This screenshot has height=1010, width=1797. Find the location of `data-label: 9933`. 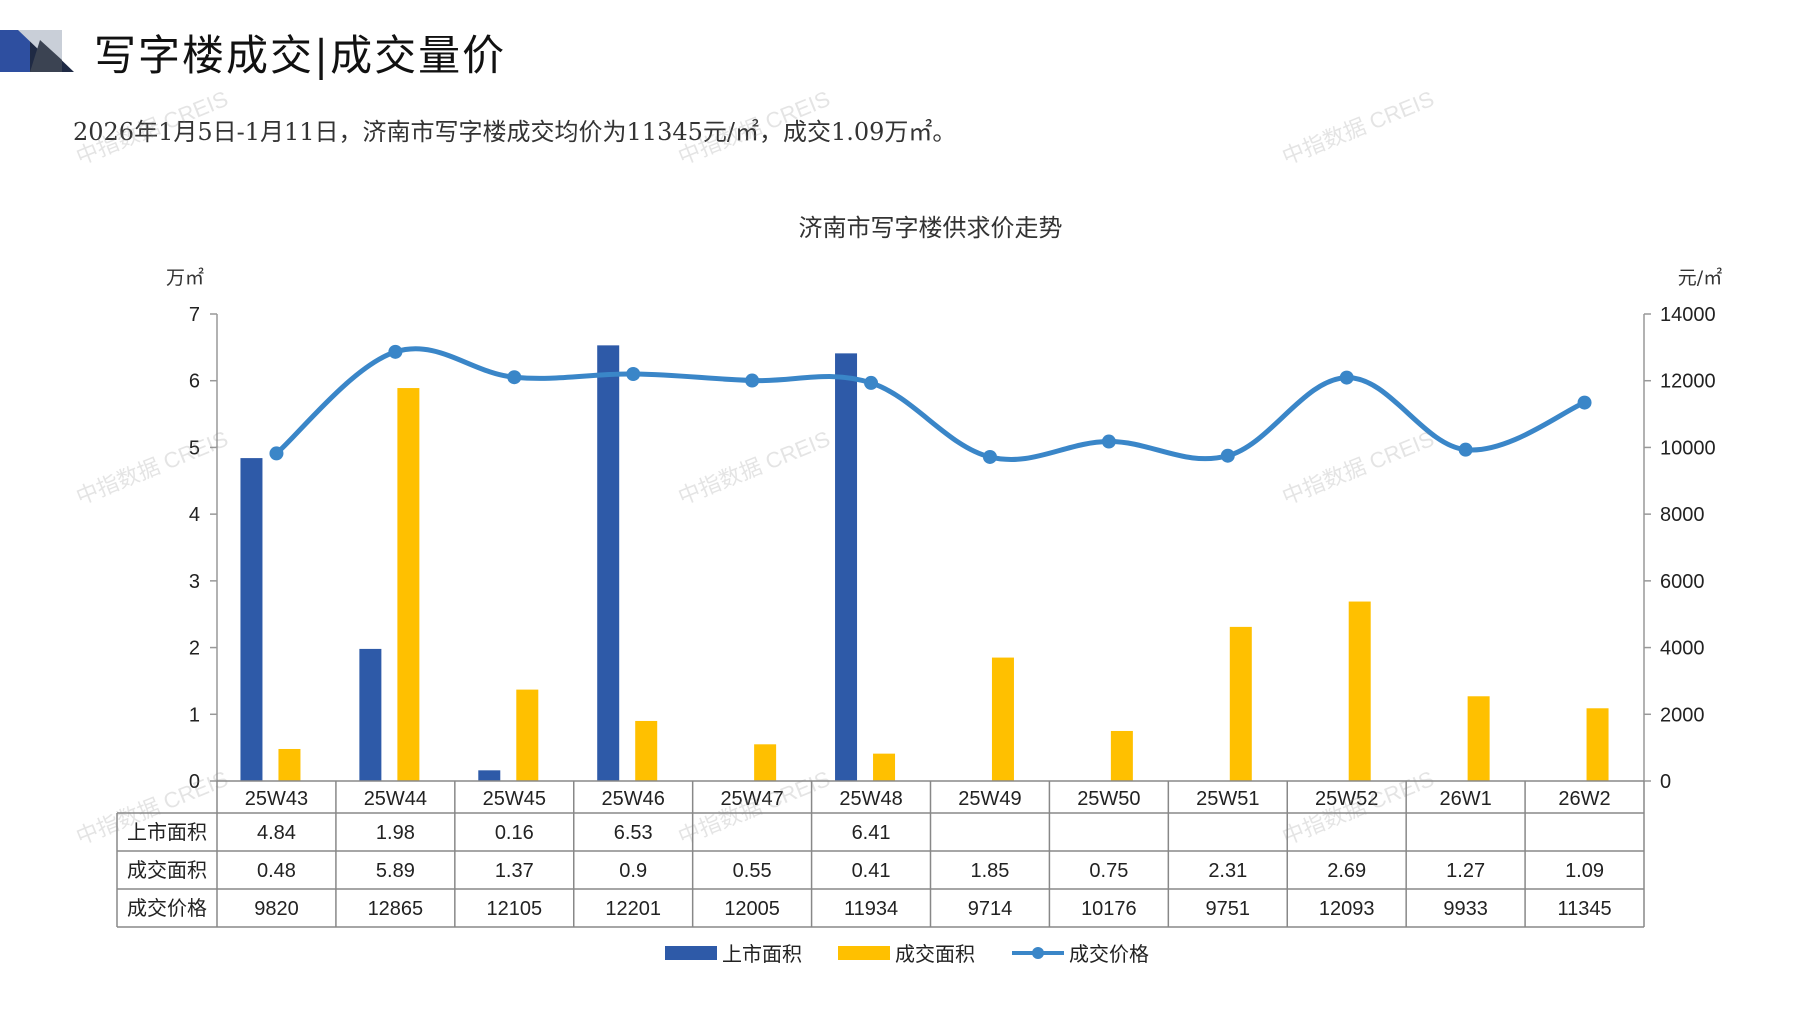

data-label: 9933 is located at coordinates (1465, 909).